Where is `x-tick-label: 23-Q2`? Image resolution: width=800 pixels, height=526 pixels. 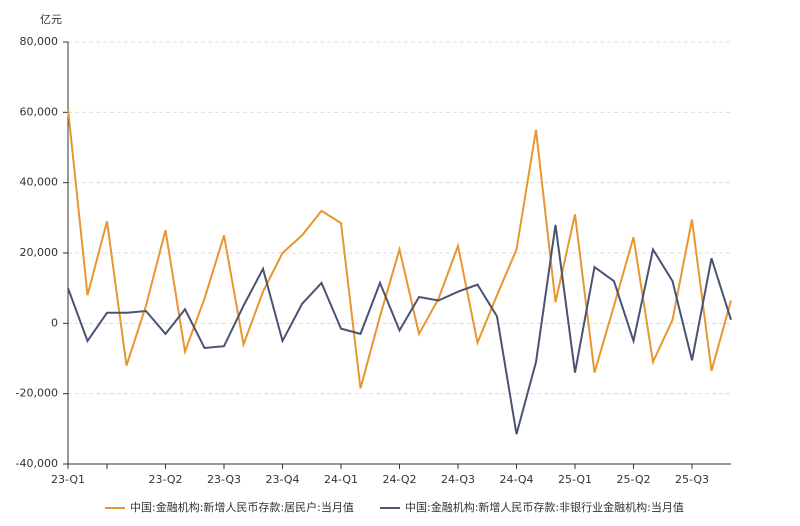 x-tick-label: 23-Q2 is located at coordinates (165, 479).